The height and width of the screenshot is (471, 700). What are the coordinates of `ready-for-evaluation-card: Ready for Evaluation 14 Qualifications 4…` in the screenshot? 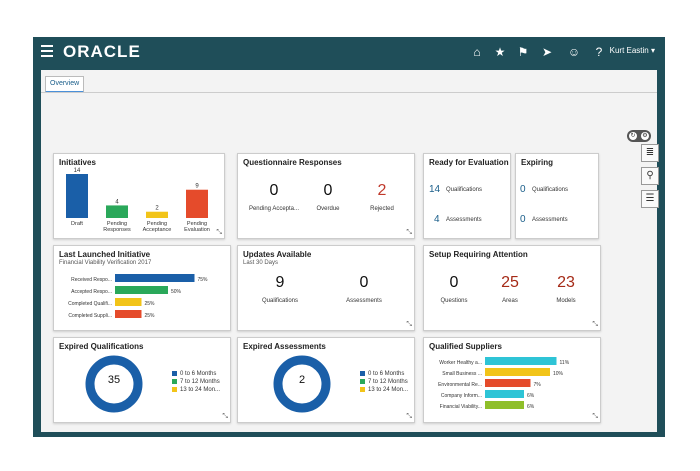 It's located at (467, 196).